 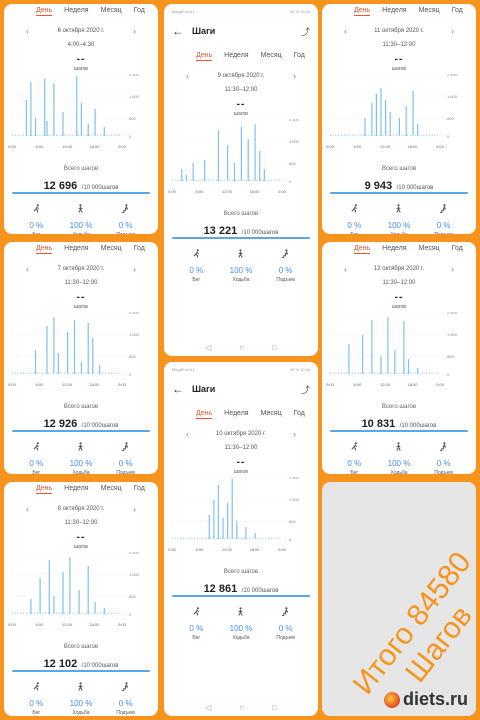 What do you see at coordinates (36, 233) in the screenshot?
I see `activity-label: Бег` at bounding box center [36, 233].